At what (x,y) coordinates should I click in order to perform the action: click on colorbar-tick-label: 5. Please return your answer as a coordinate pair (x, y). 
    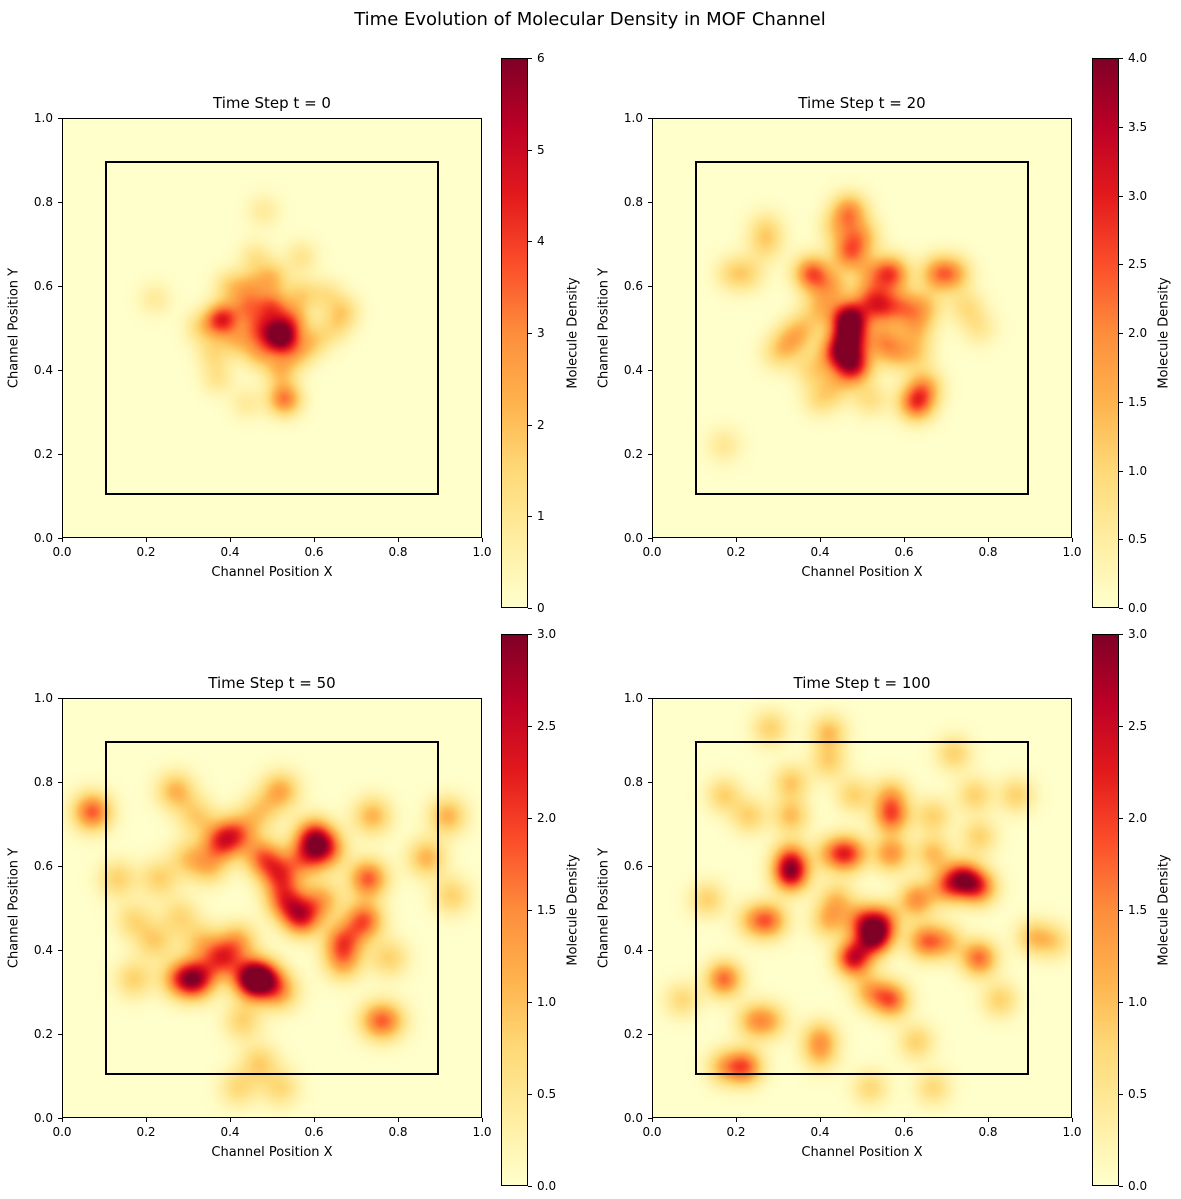
    Looking at the image, I should click on (541, 149).